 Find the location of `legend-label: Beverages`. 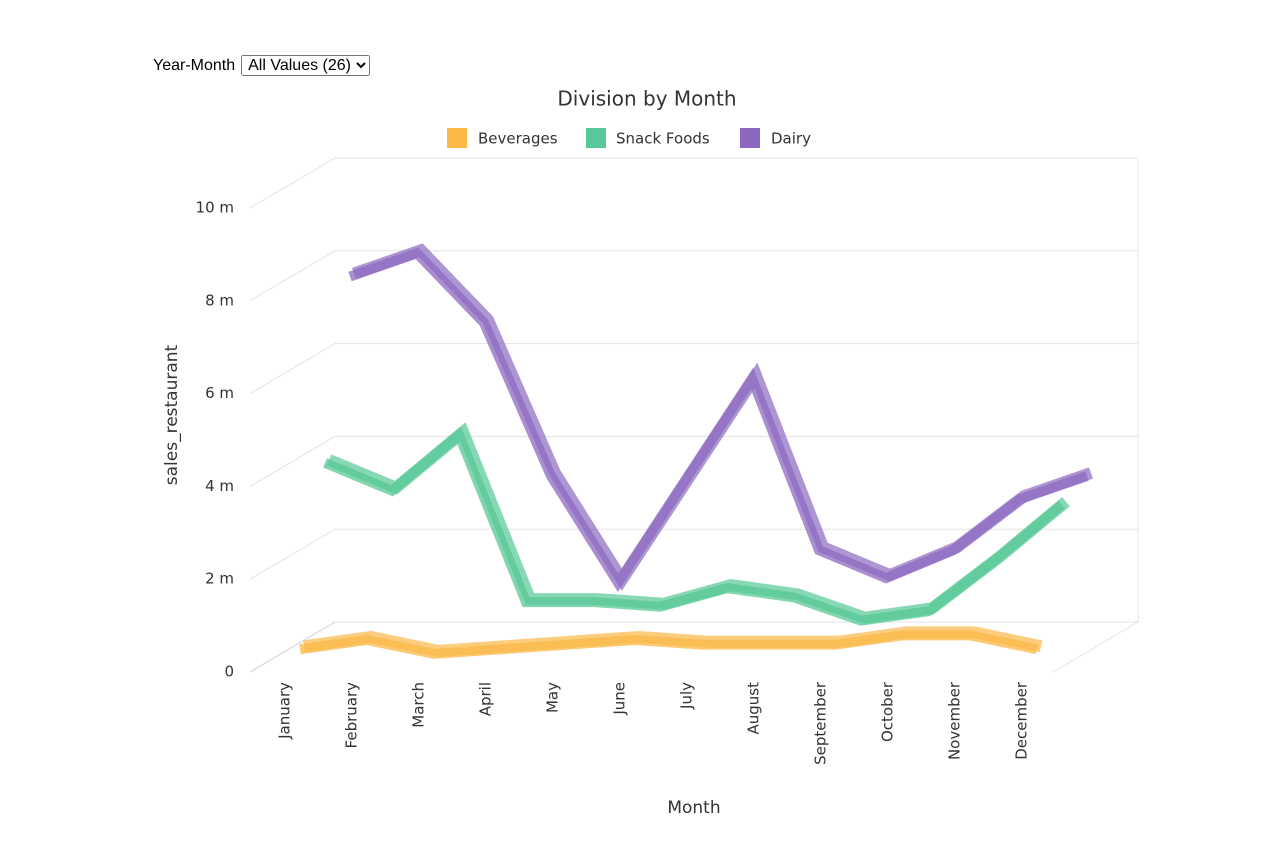

legend-label: Beverages is located at coordinates (518, 139).